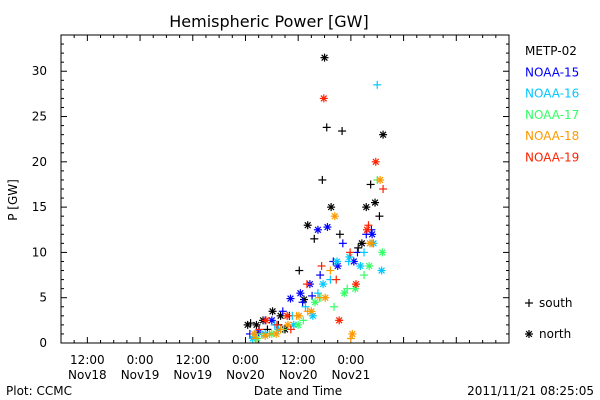 This screenshot has width=600, height=400. Describe the element at coordinates (39, 207) in the screenshot. I see `y-tick-label: 15` at that location.